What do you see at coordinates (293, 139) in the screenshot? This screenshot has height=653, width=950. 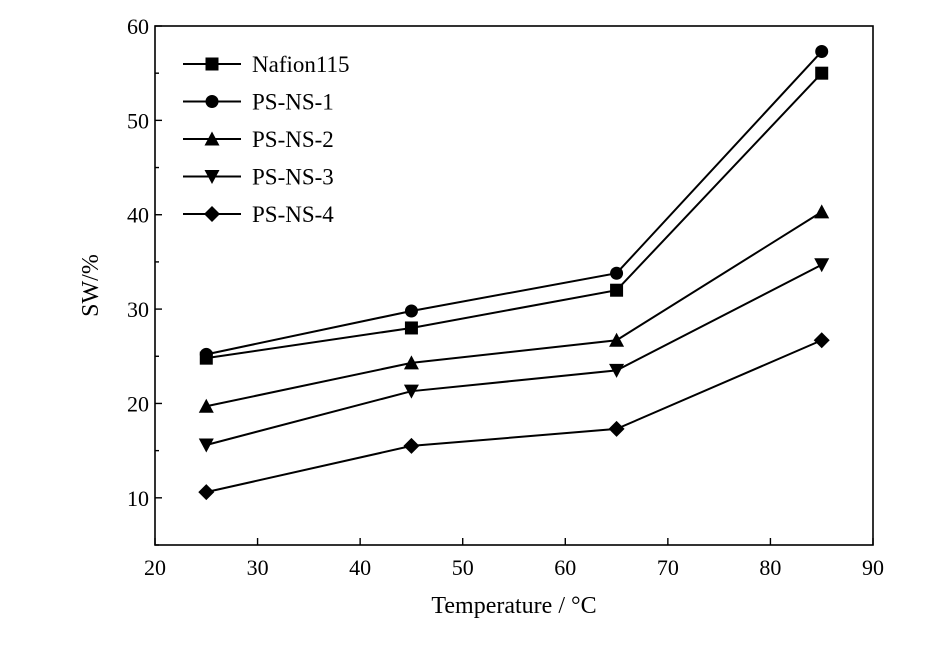 I see `legend-label: PS-NS-2` at bounding box center [293, 139].